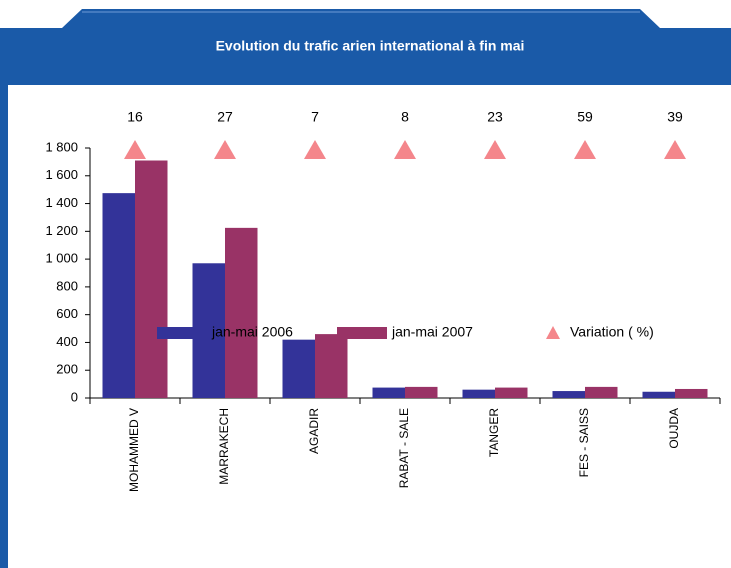  What do you see at coordinates (67, 313) in the screenshot?
I see `y-tick-label: 600` at bounding box center [67, 313].